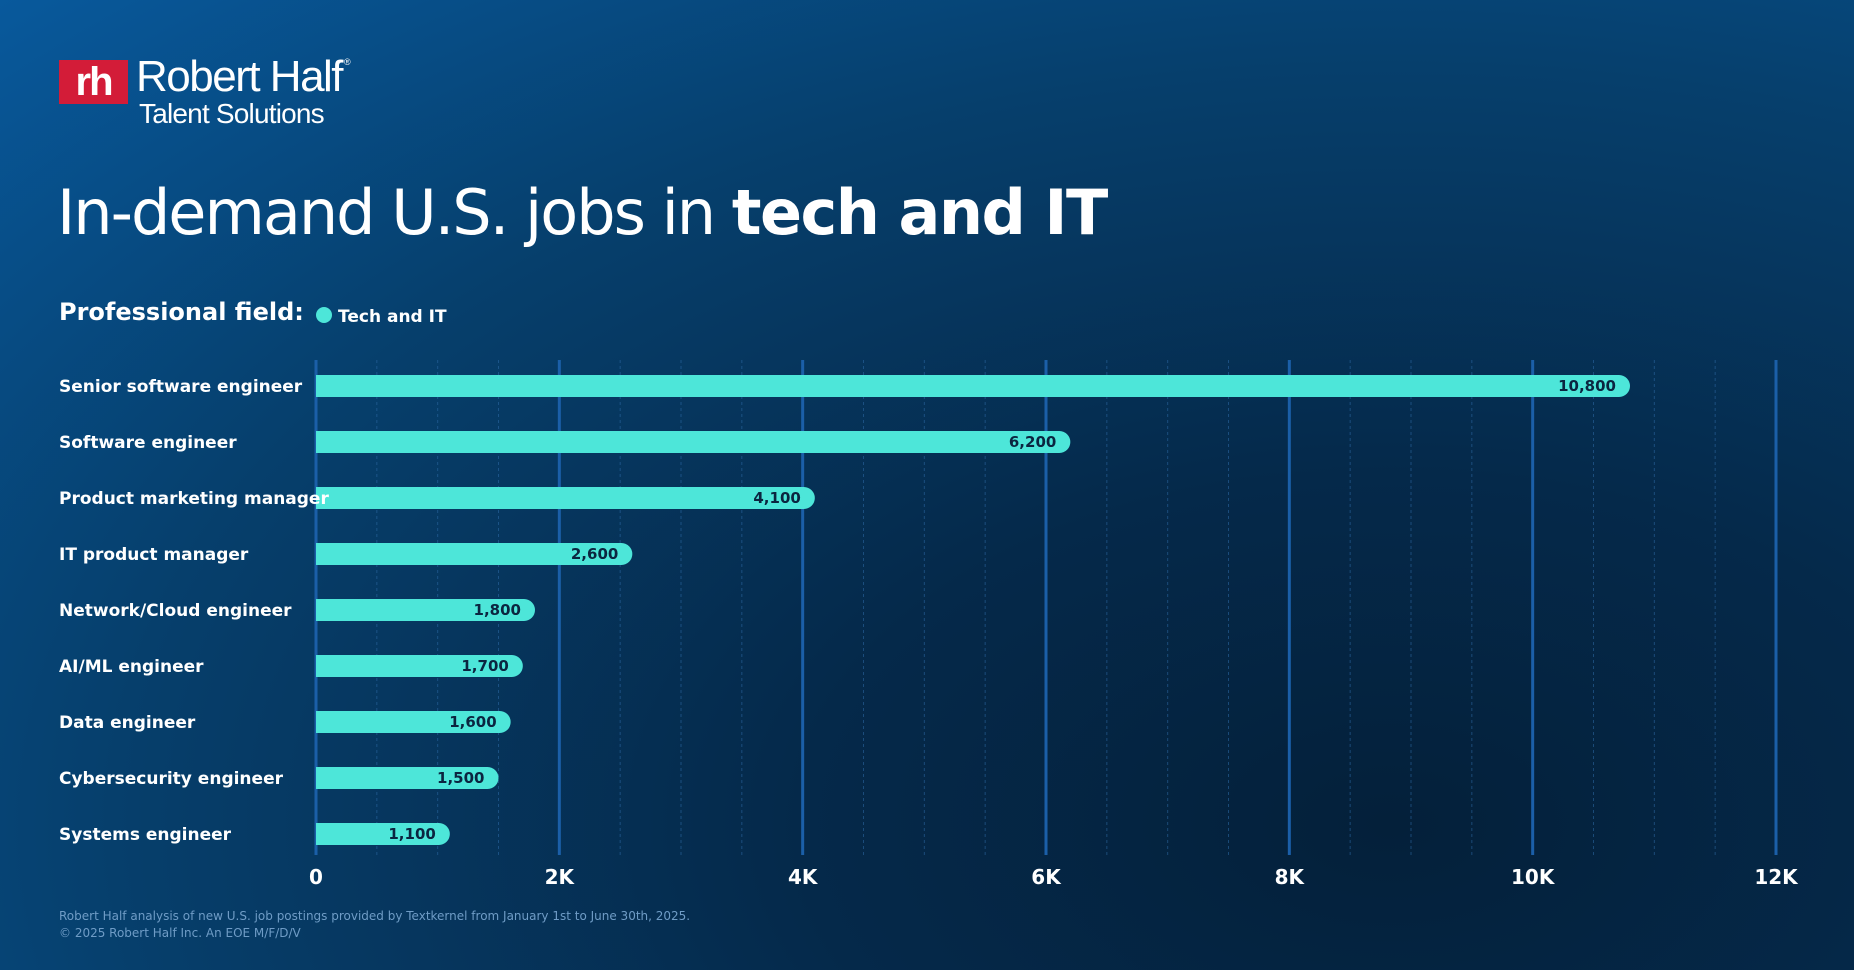 The height and width of the screenshot is (970, 1854). What do you see at coordinates (1032, 442) in the screenshot?
I see `value-label: 6,200` at bounding box center [1032, 442].